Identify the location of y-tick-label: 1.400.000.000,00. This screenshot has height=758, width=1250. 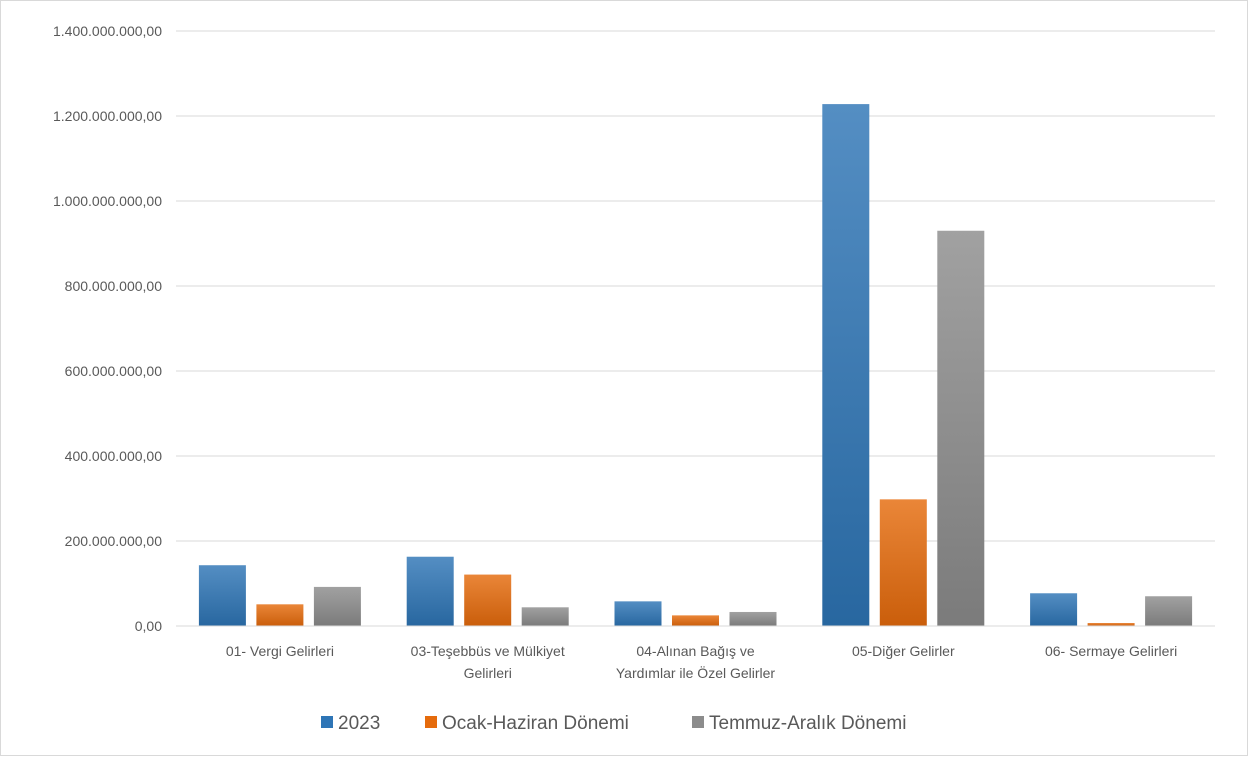
(107, 31).